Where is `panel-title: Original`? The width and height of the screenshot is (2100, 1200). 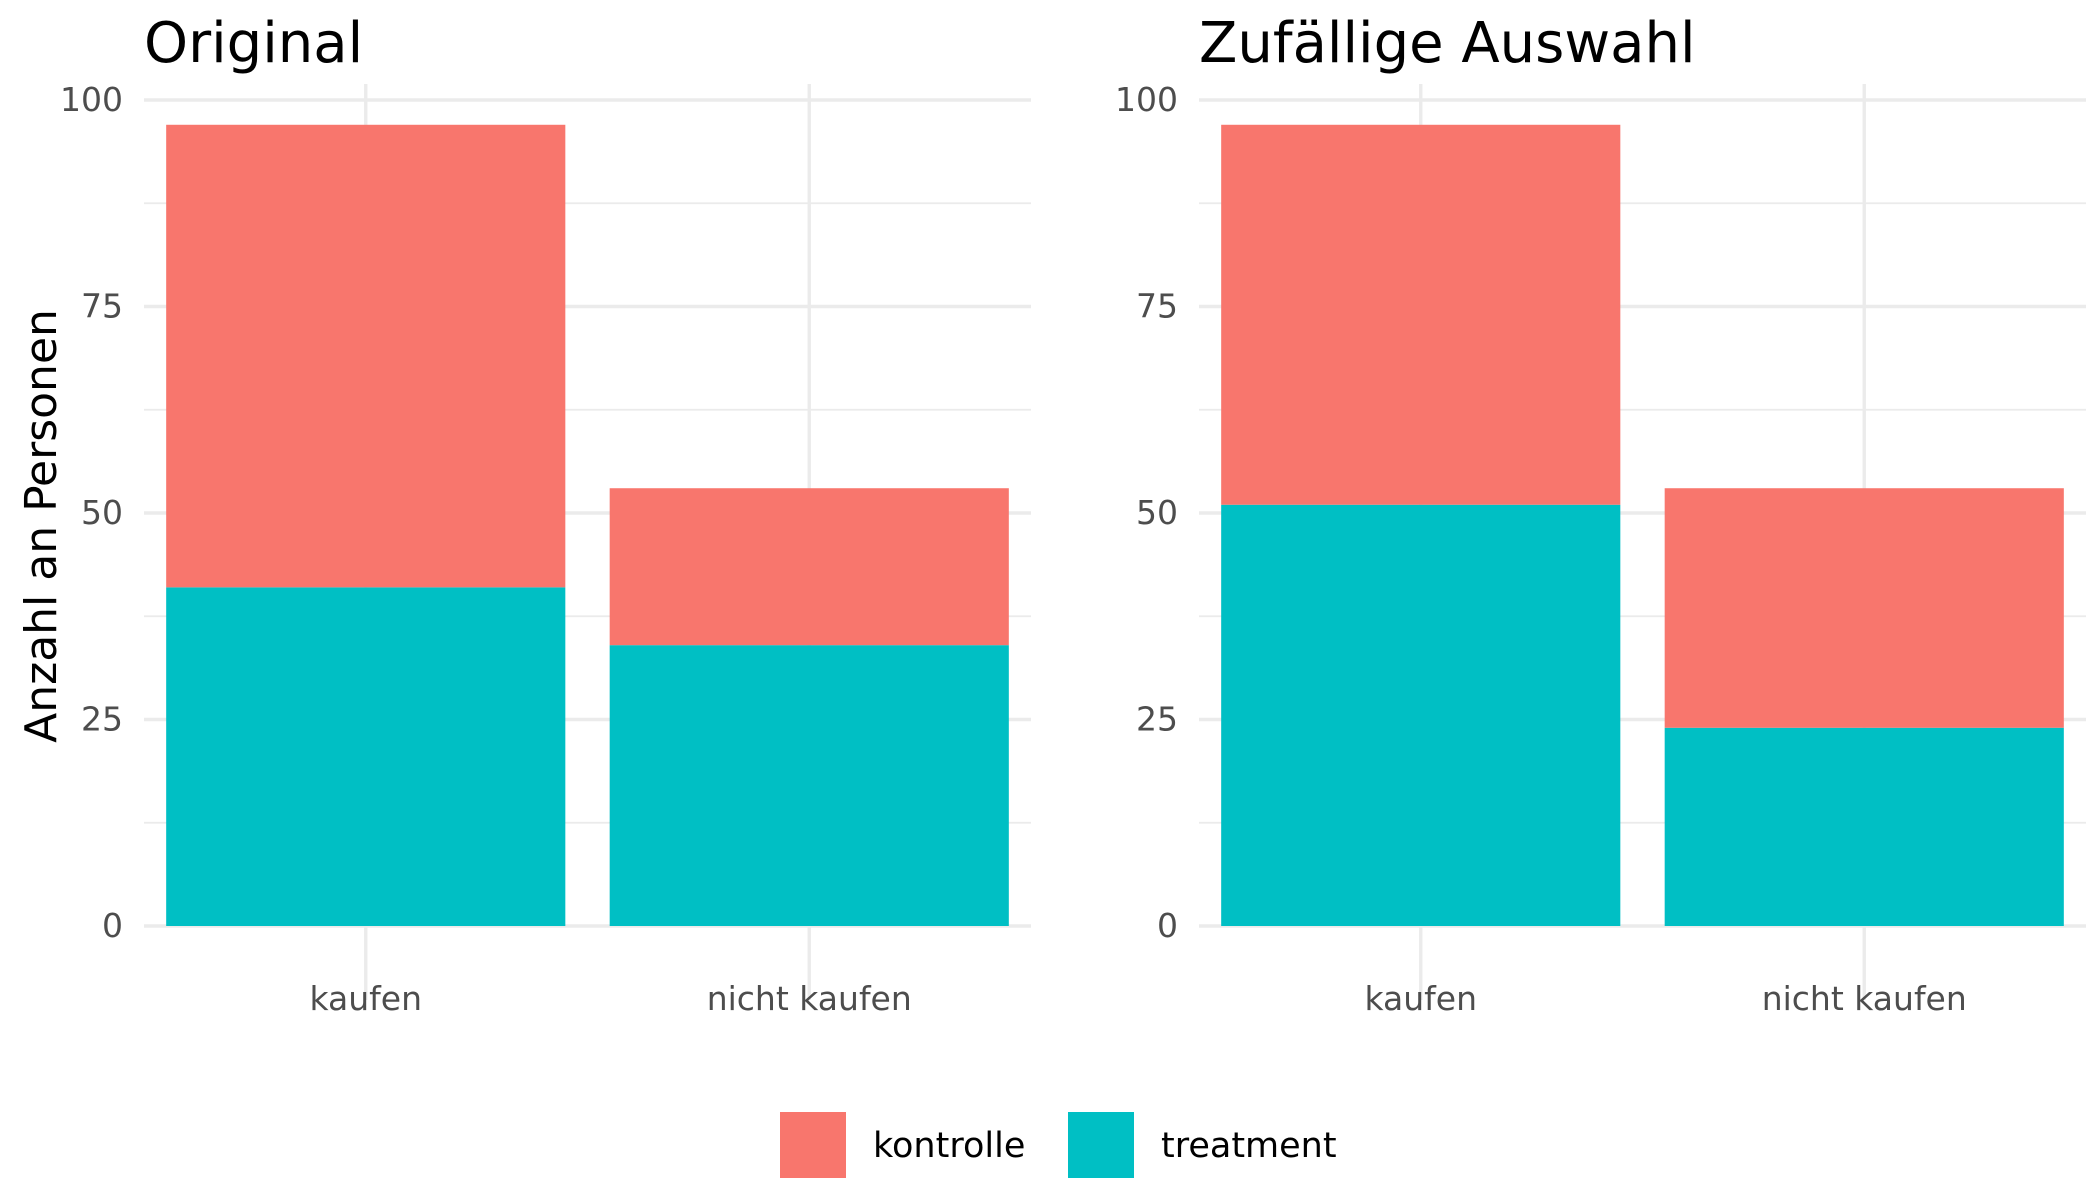
panel-title: Original is located at coordinates (253, 43).